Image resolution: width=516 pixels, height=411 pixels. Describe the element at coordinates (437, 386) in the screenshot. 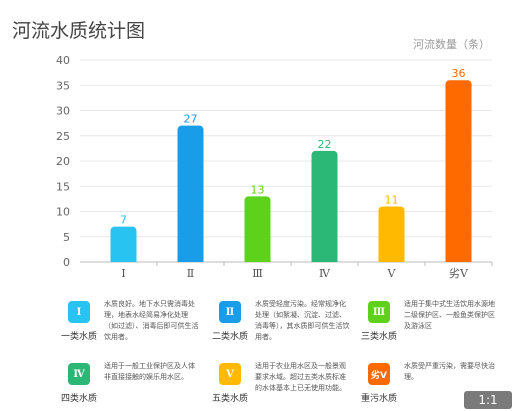

I see `legend-item-class-6: 劣Ⅴ 重污水质 水质受严重污染，需要尽快治理。` at that location.